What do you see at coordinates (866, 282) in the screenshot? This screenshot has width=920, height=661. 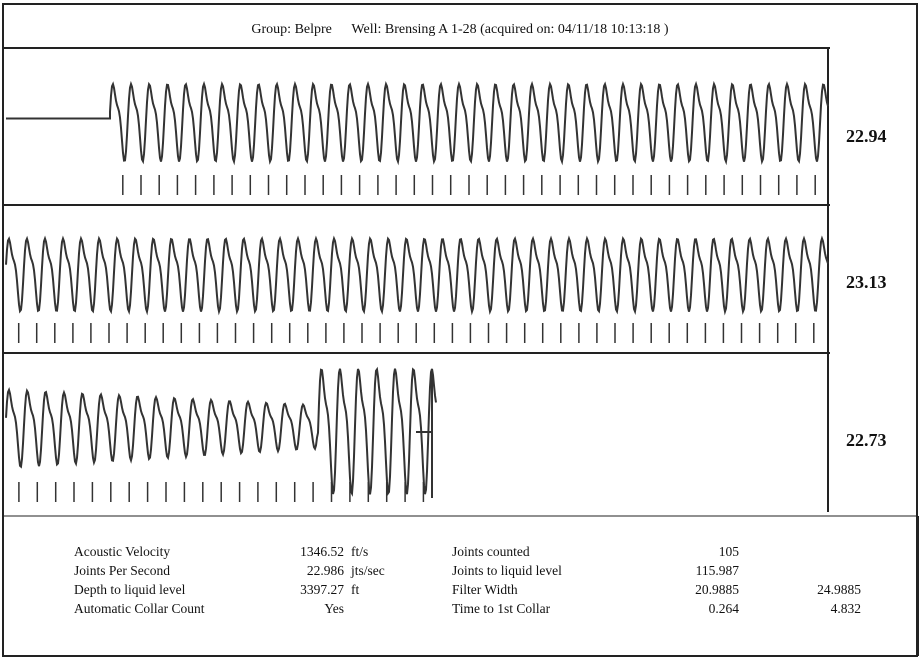 I see `trace-2-value: 23.13` at bounding box center [866, 282].